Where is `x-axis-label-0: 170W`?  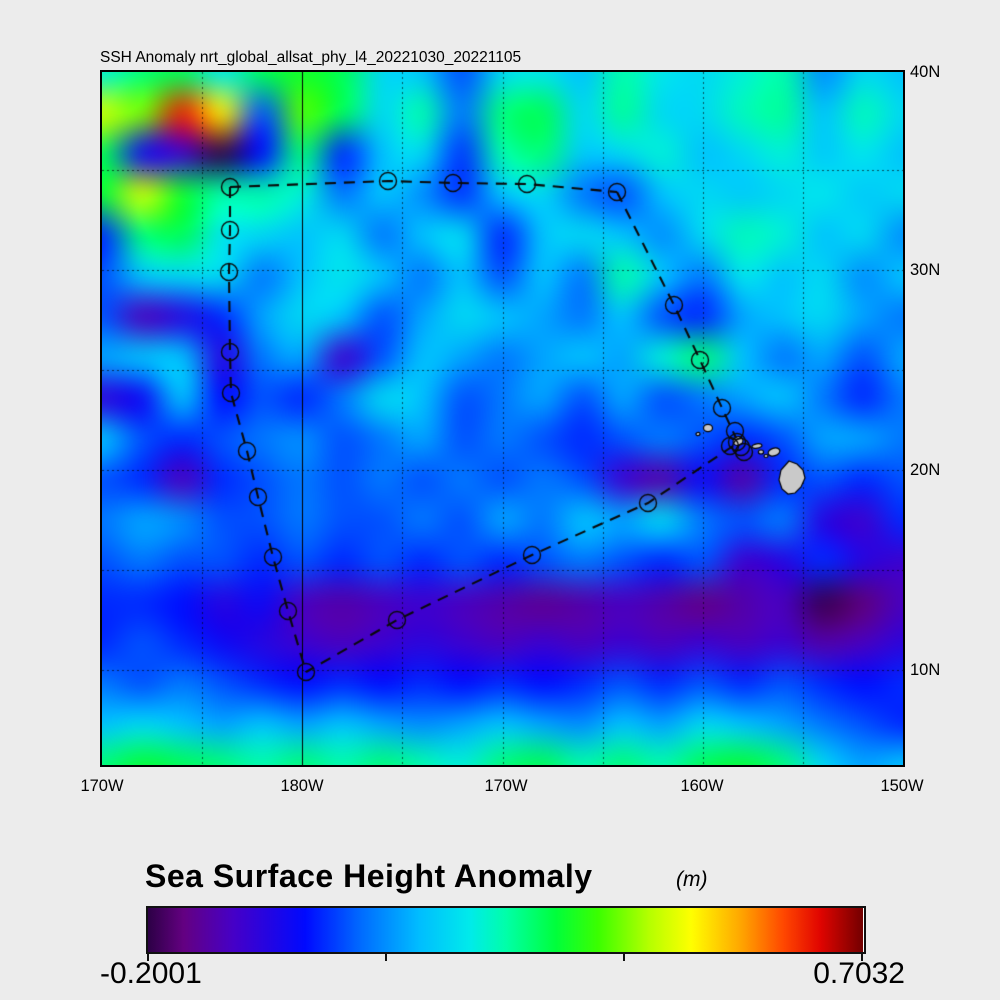
x-axis-label-0: 170W is located at coordinates (102, 786).